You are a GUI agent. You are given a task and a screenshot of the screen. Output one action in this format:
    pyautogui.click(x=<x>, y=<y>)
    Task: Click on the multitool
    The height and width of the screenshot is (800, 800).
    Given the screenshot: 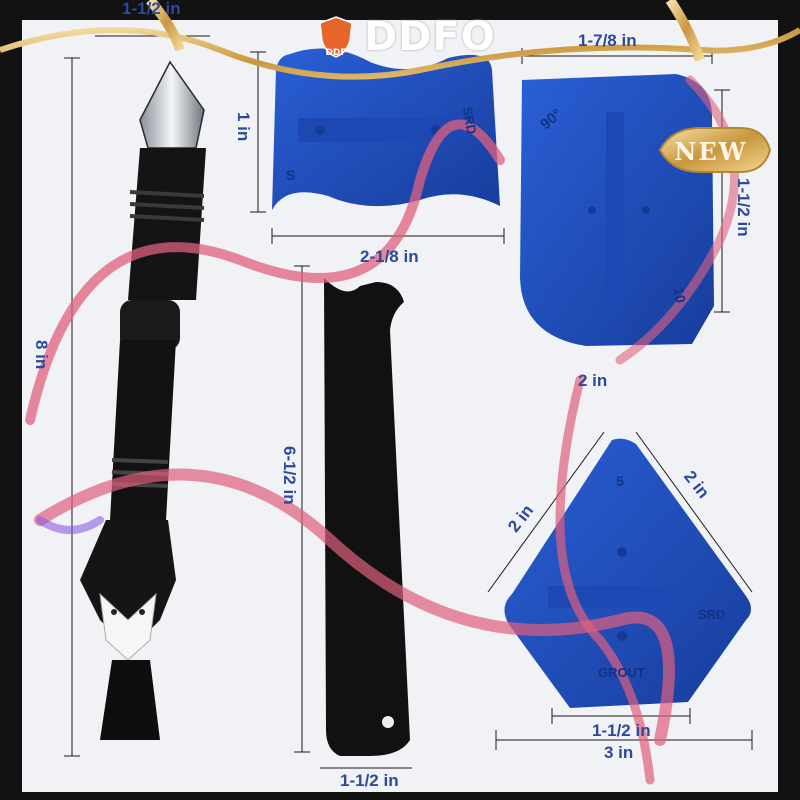 What is the action you would take?
    pyautogui.click(x=143, y=400)
    